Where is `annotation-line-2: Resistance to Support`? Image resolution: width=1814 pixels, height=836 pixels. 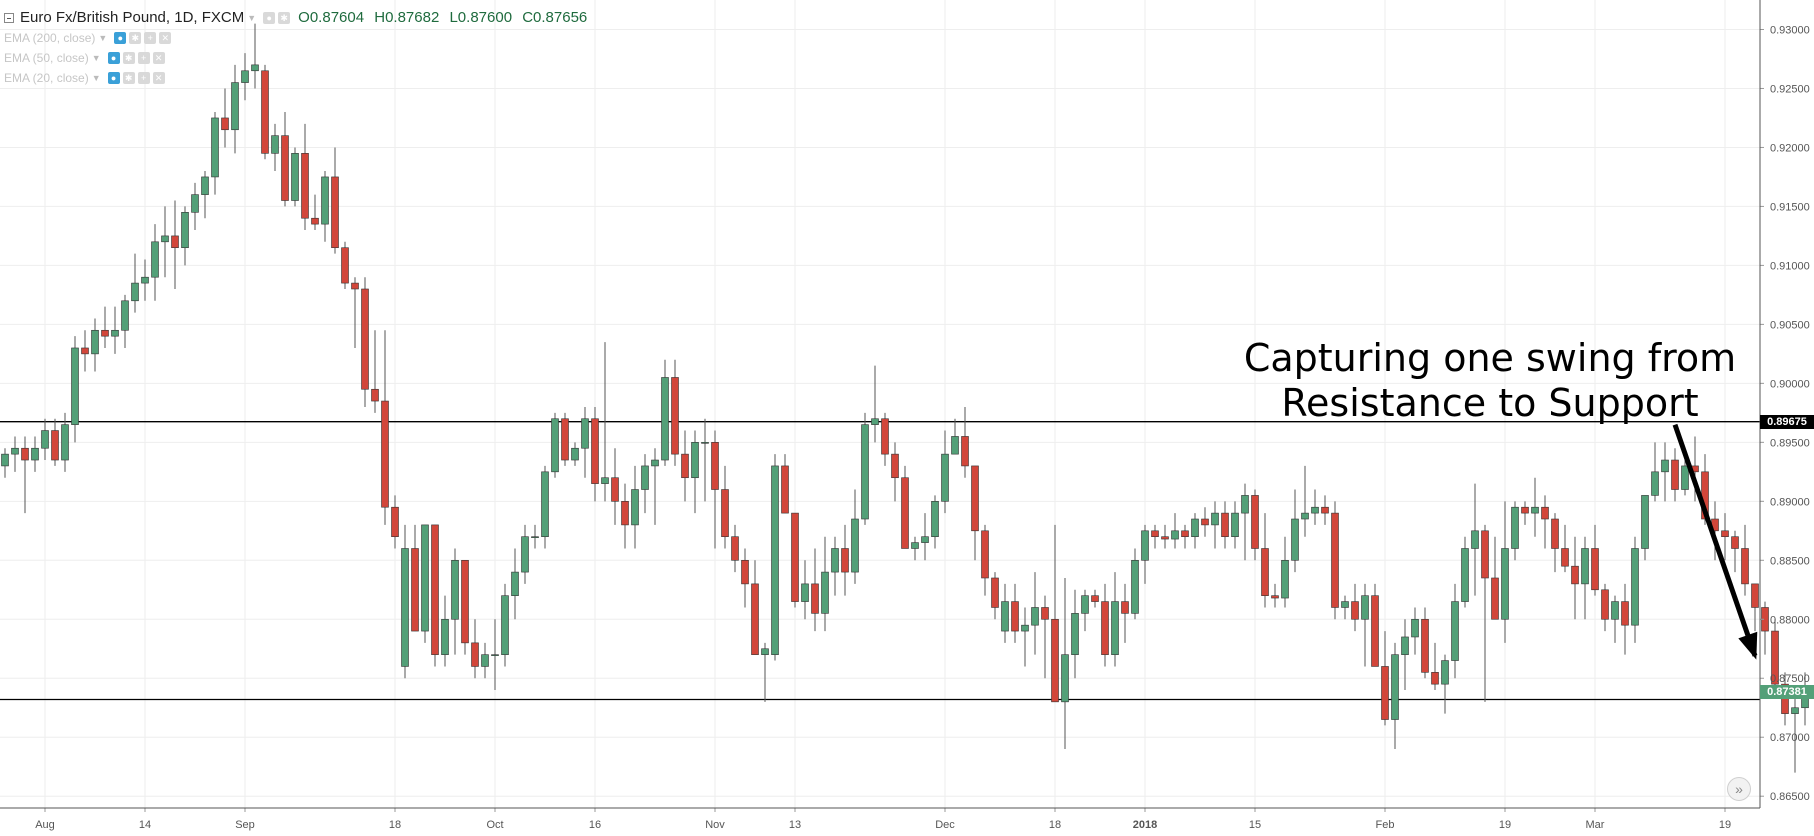
annotation-line-2: Resistance to Support is located at coordinates (1490, 403).